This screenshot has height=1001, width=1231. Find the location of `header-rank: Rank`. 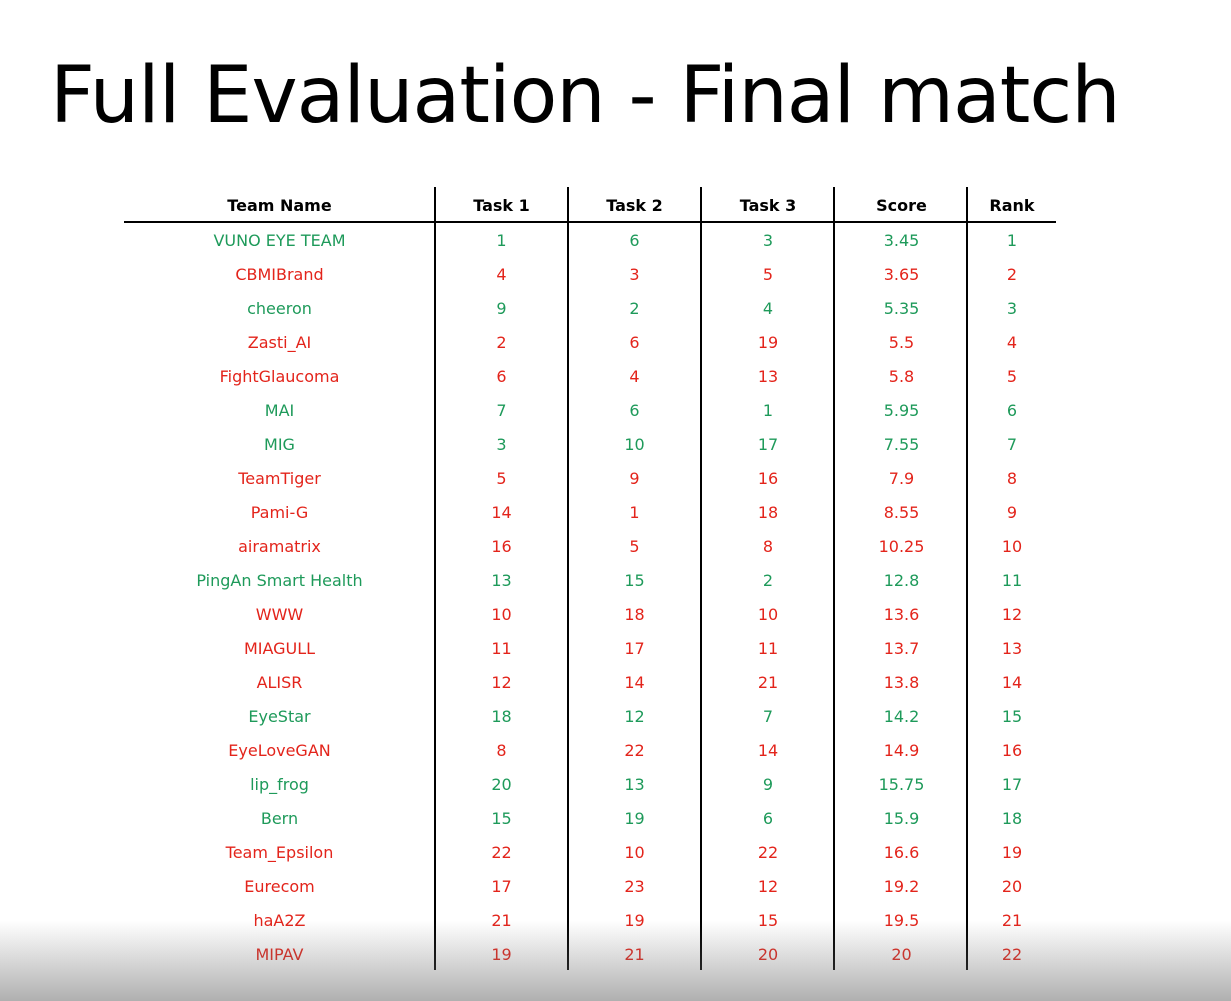

header-rank: Rank is located at coordinates (1012, 205).